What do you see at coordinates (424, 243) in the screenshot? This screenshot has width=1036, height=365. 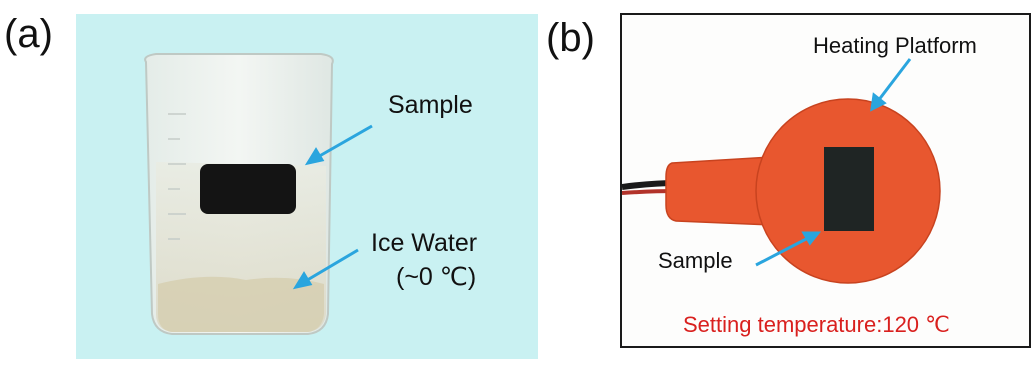 I see `ice-water-caption: Ice Water` at bounding box center [424, 243].